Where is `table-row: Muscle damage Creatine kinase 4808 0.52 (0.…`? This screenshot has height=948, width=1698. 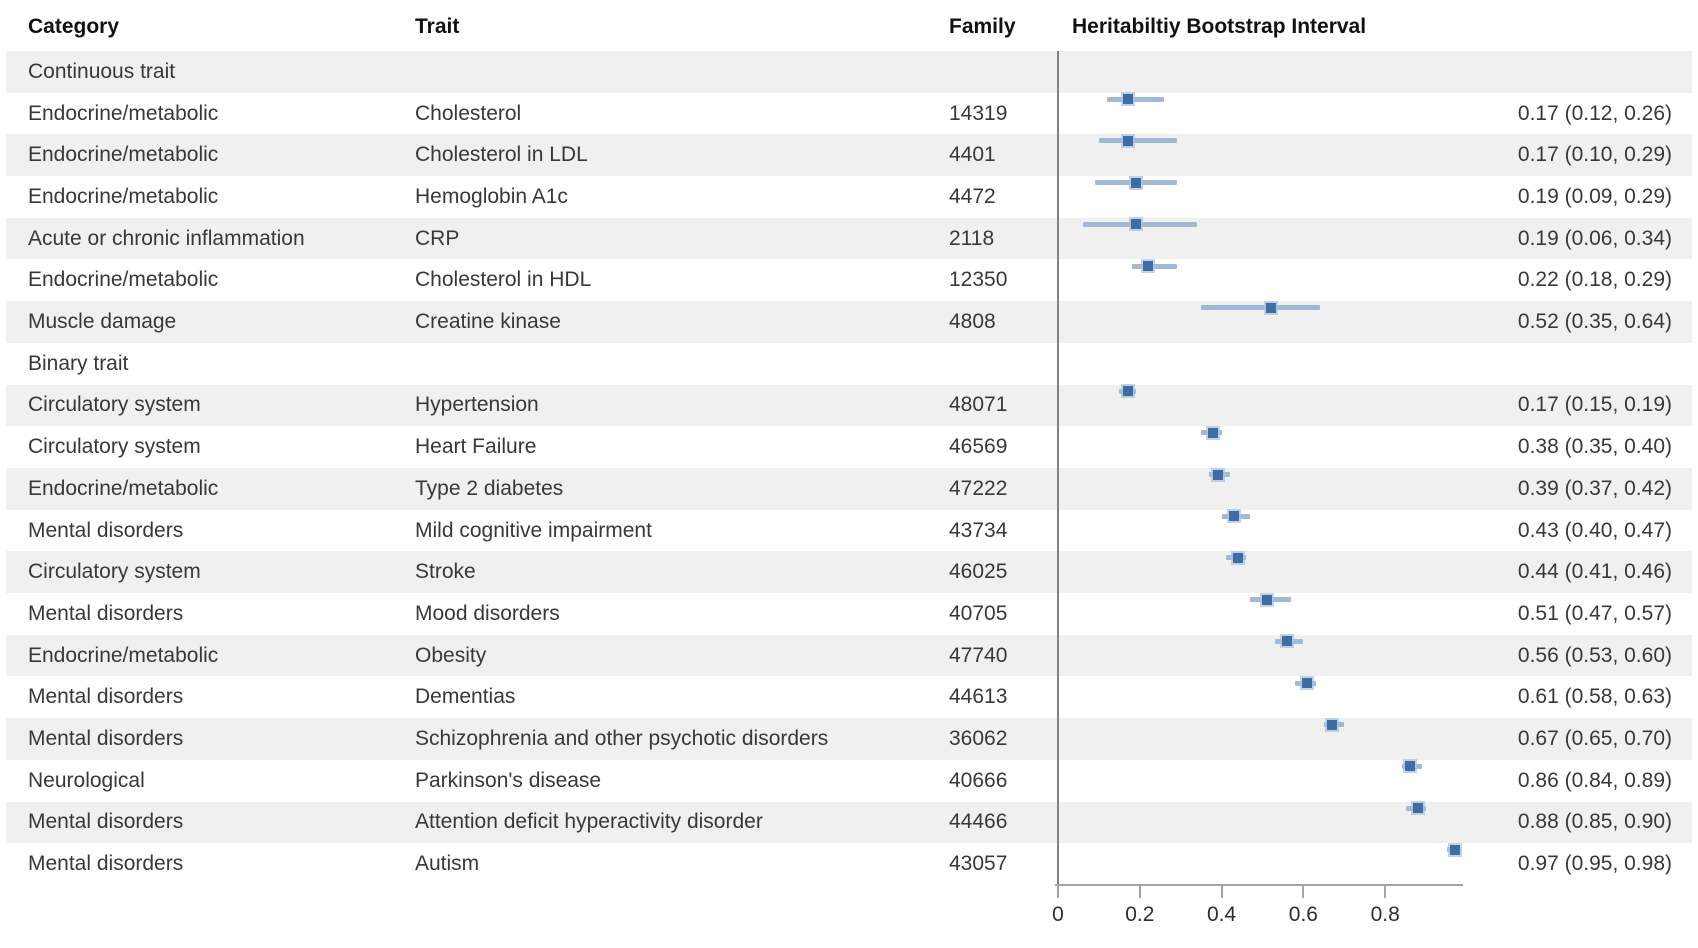
table-row: Muscle damage Creatine kinase 4808 0.52 (0.… is located at coordinates (849, 322).